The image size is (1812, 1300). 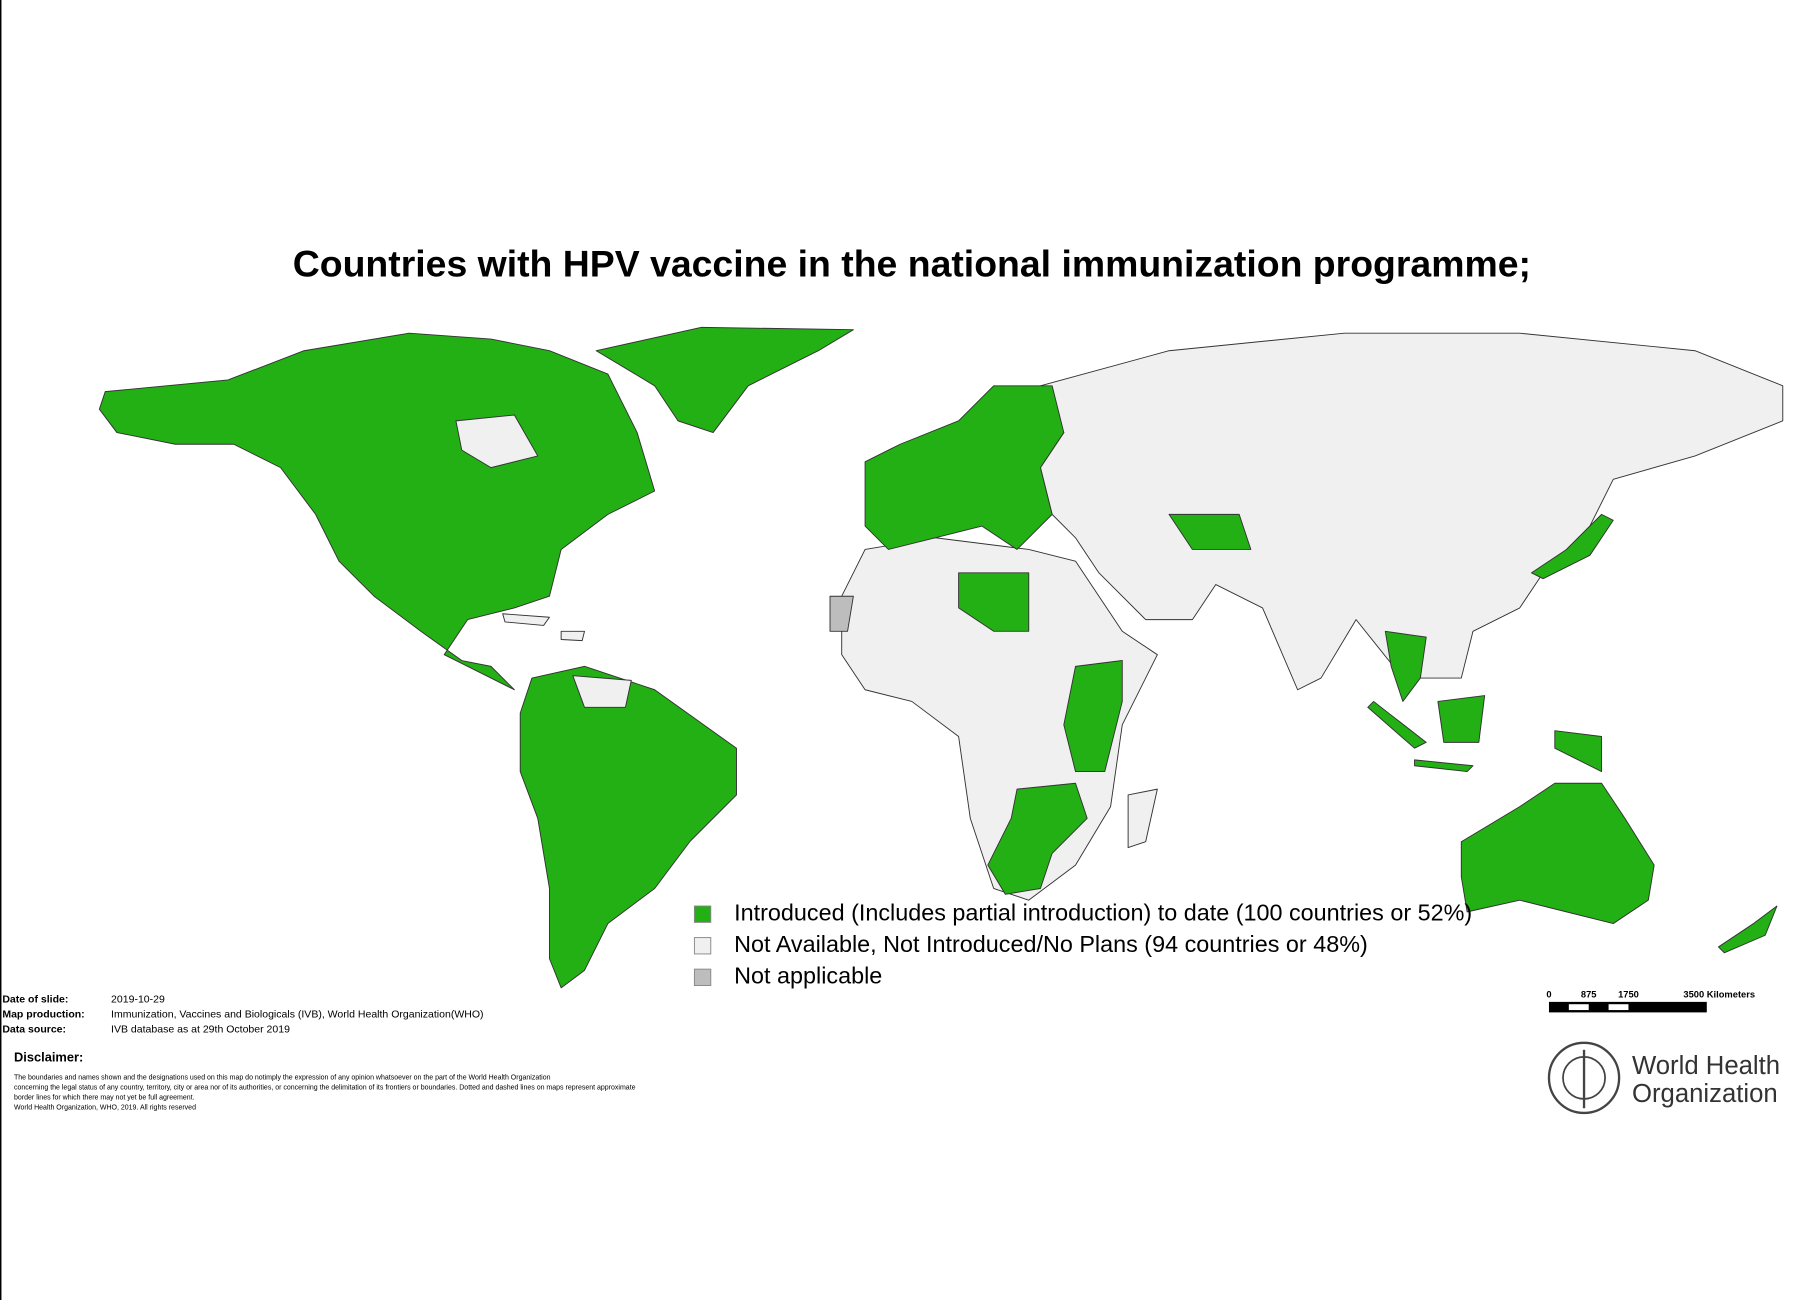 What do you see at coordinates (1405, 666) in the screenshot?
I see `thailand` at bounding box center [1405, 666].